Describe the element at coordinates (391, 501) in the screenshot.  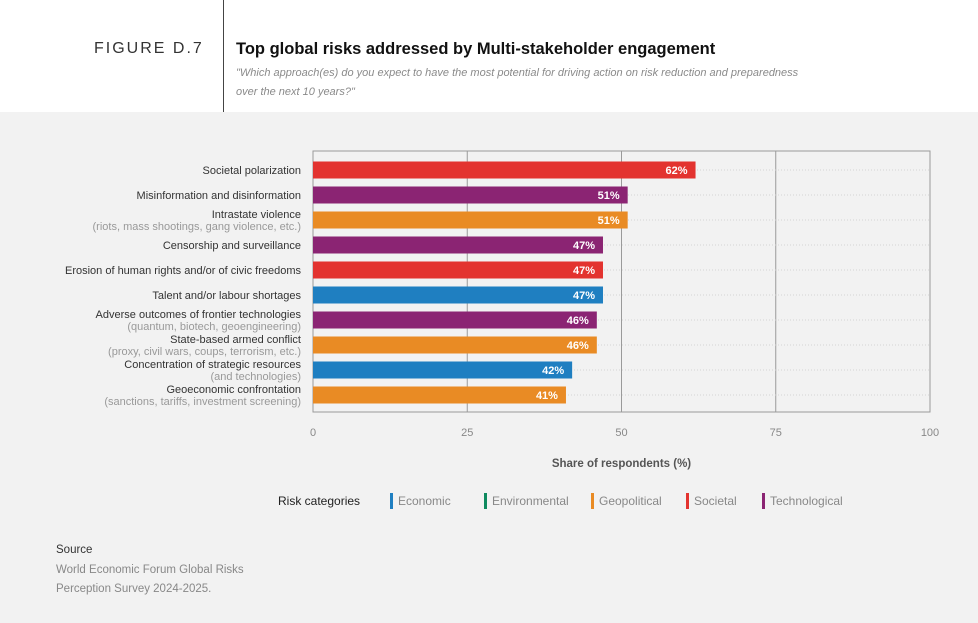
I see `legend-swatch-economic` at that location.